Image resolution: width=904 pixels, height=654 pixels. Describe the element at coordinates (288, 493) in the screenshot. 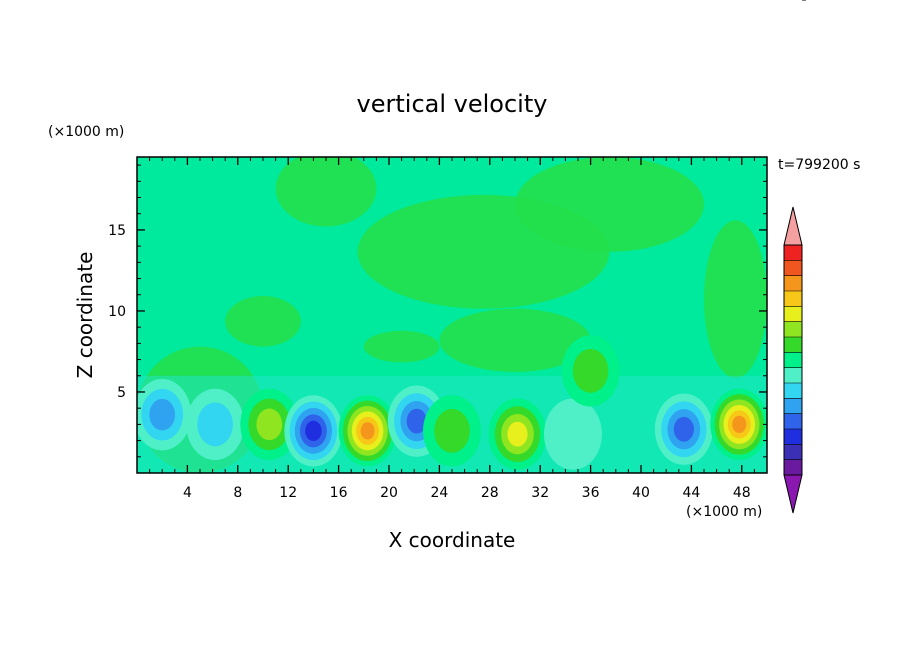

I see `x-tick-label: 12` at that location.